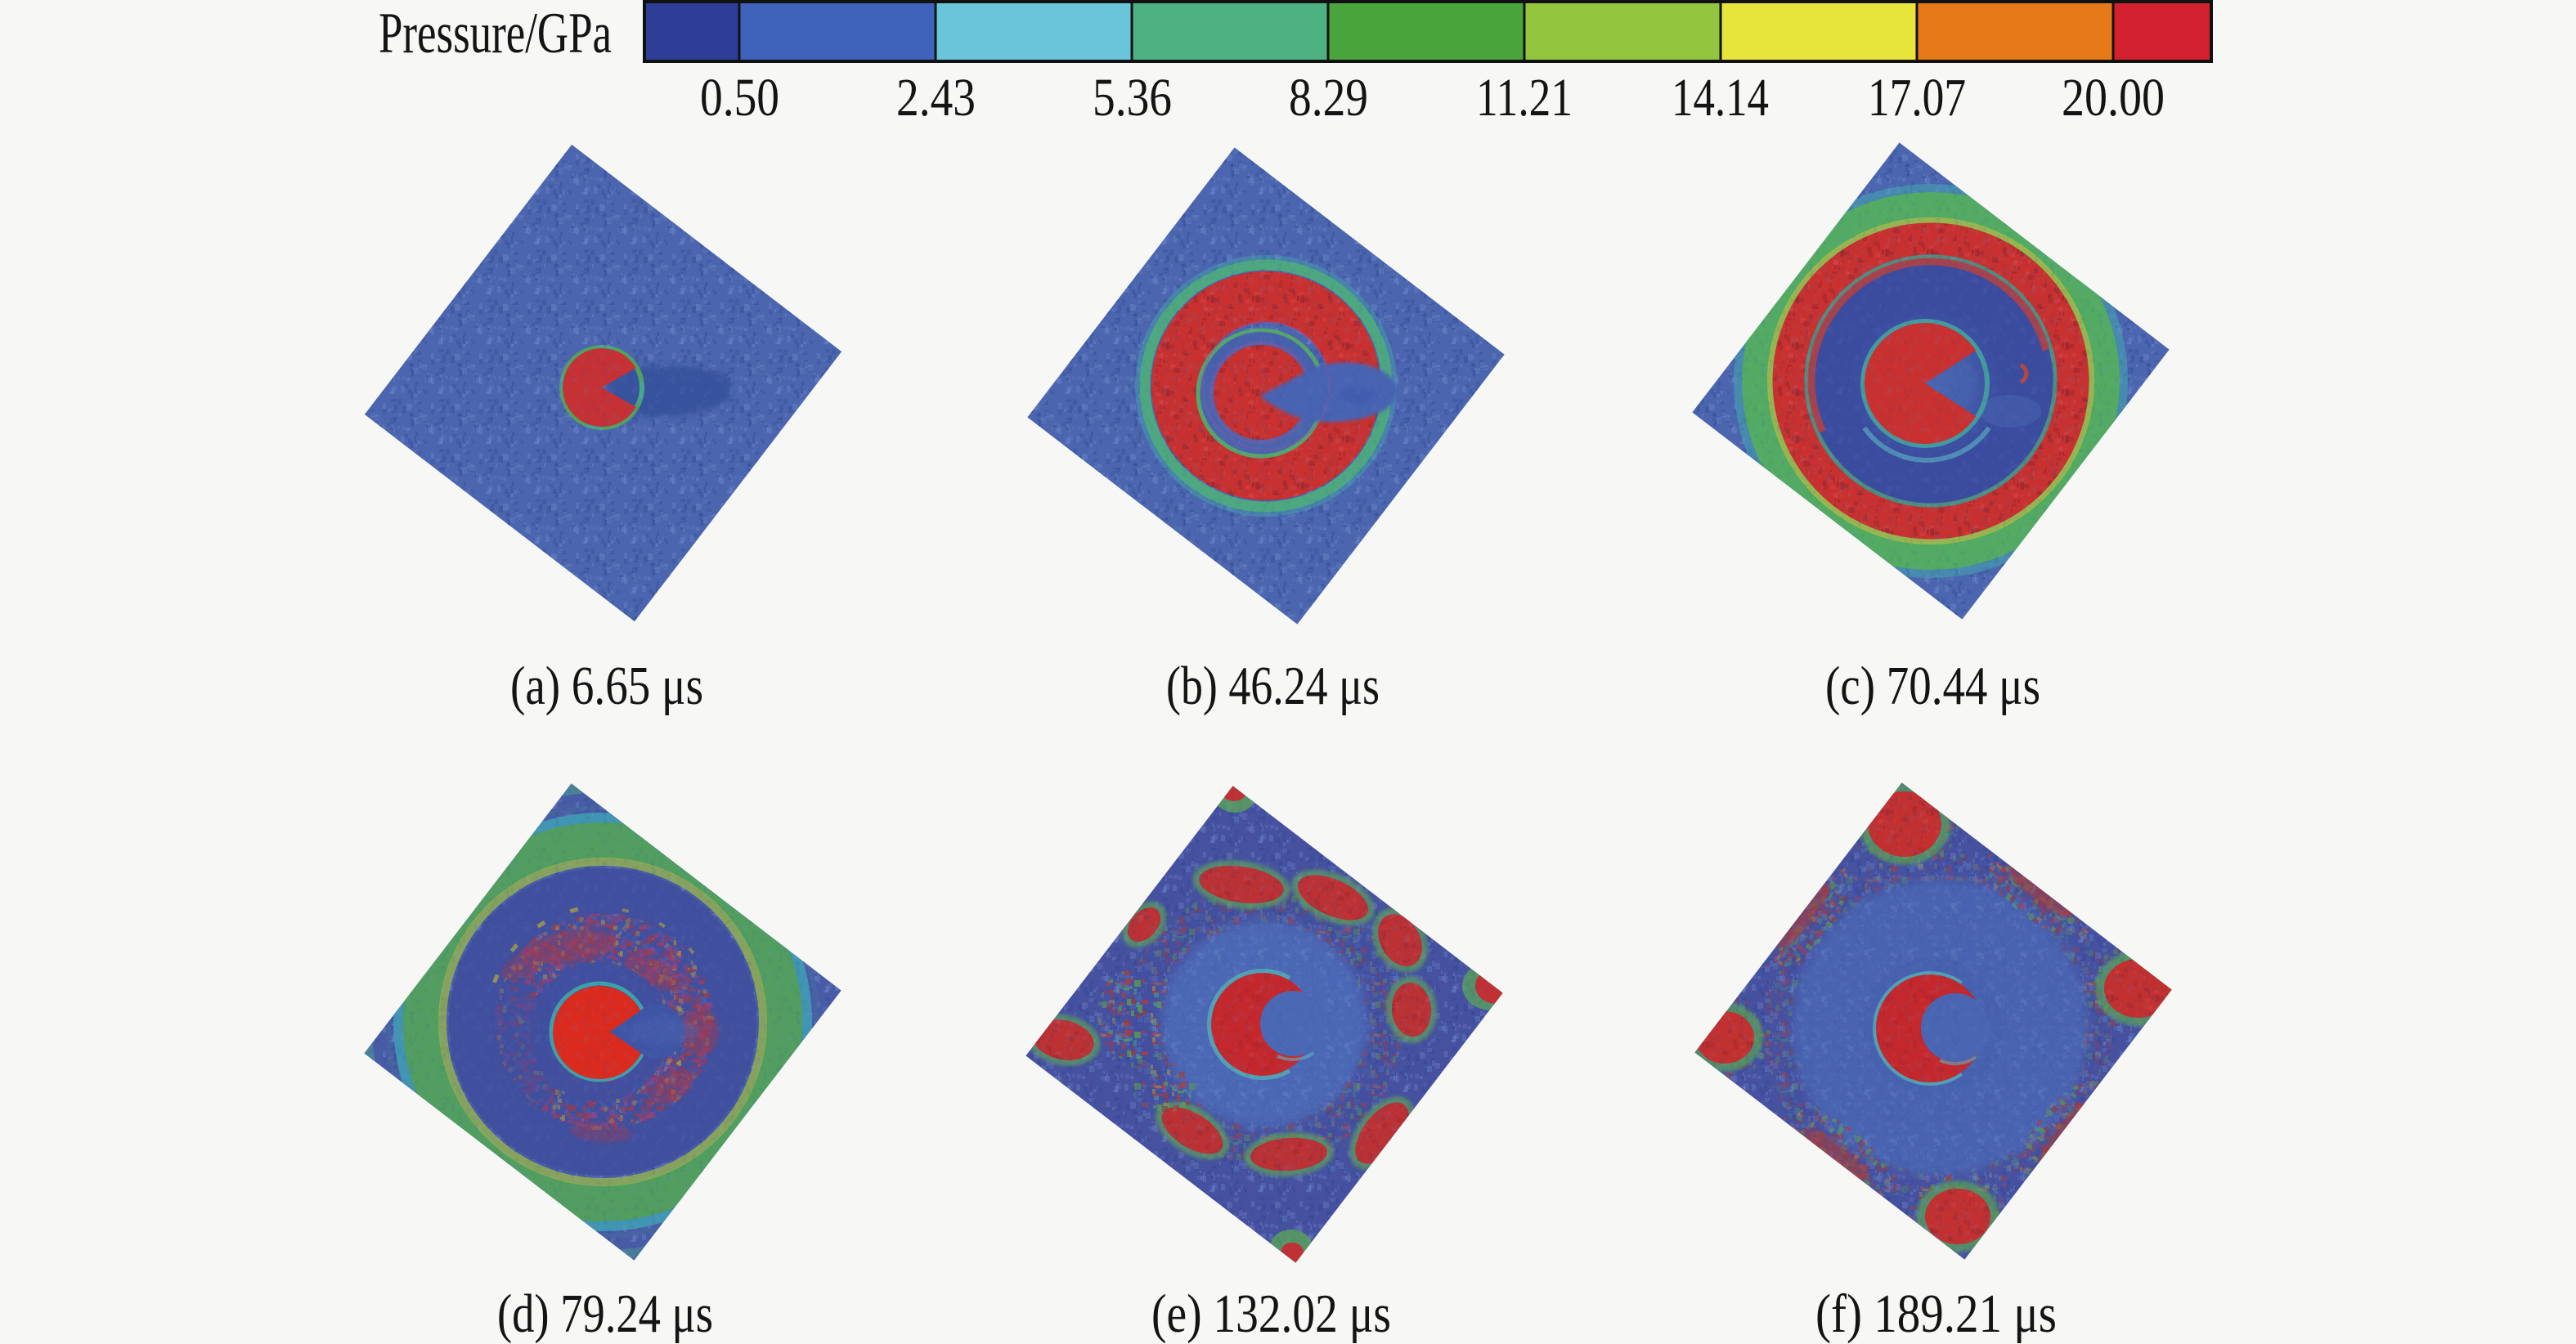  Describe the element at coordinates (740, 98) in the screenshot. I see `svg-text: 0.50` at that location.